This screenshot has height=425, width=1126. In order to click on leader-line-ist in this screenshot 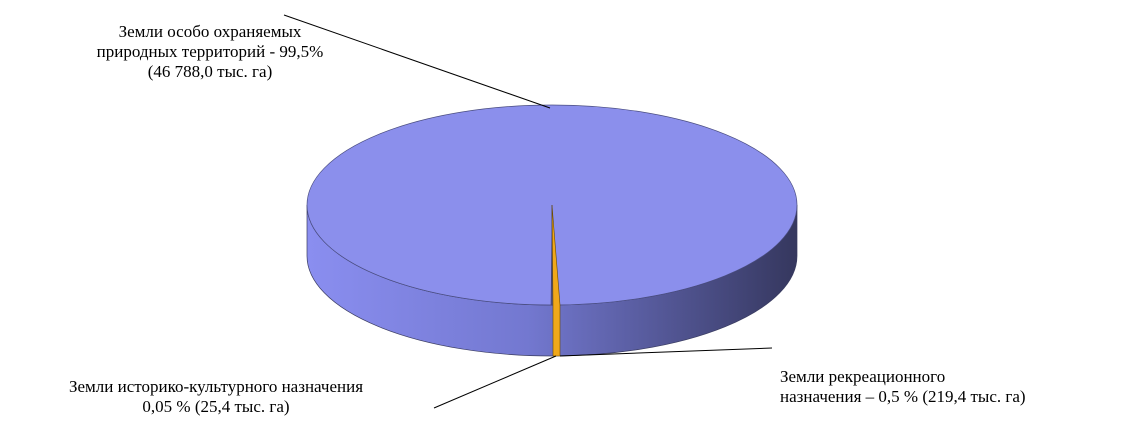, I will do `click(495, 382)`.